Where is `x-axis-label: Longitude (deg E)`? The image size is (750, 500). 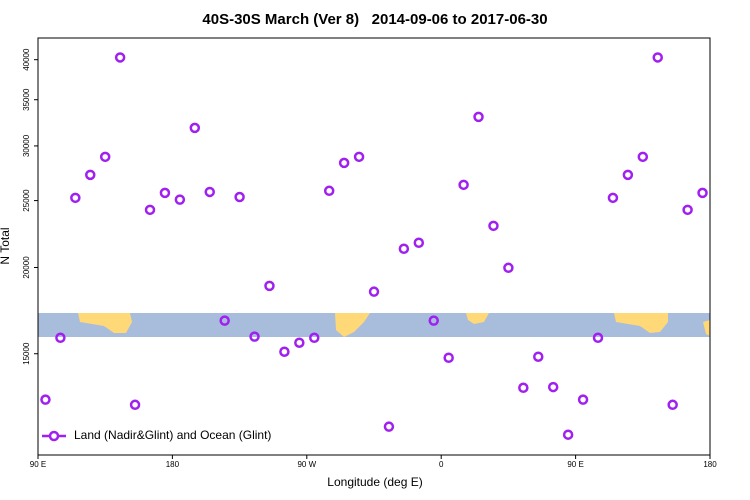 x-axis-label: Longitude (deg E) is located at coordinates (374, 482).